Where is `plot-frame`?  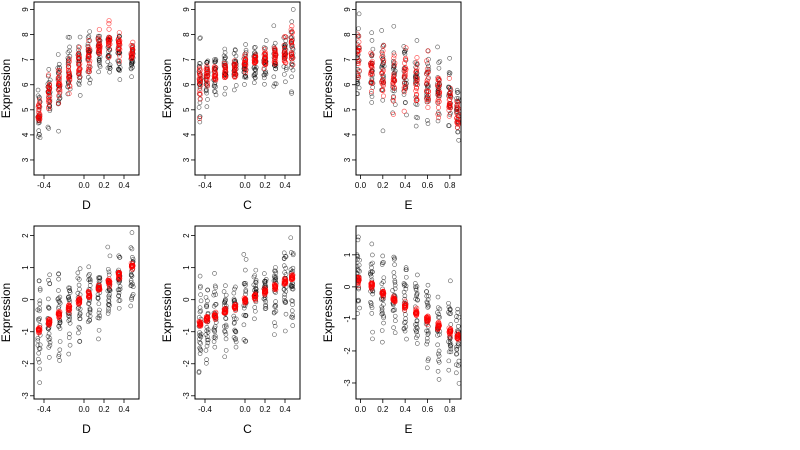 plot-frame is located at coordinates (247, 312).